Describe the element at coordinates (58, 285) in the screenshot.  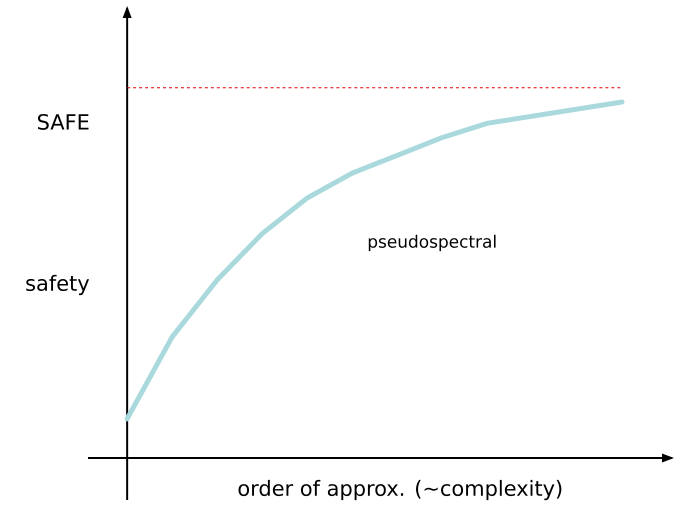
I see `y-axis-title: safety` at that location.